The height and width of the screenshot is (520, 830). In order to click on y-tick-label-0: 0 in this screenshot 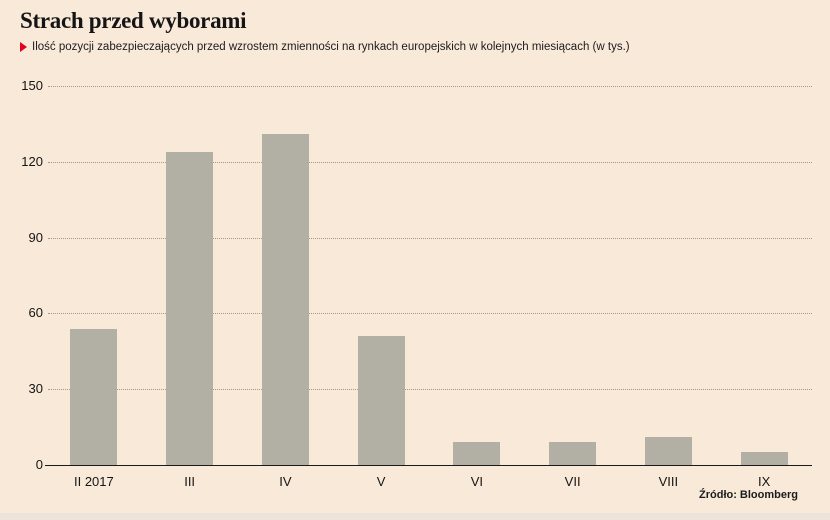, I will do `click(39, 464)`.